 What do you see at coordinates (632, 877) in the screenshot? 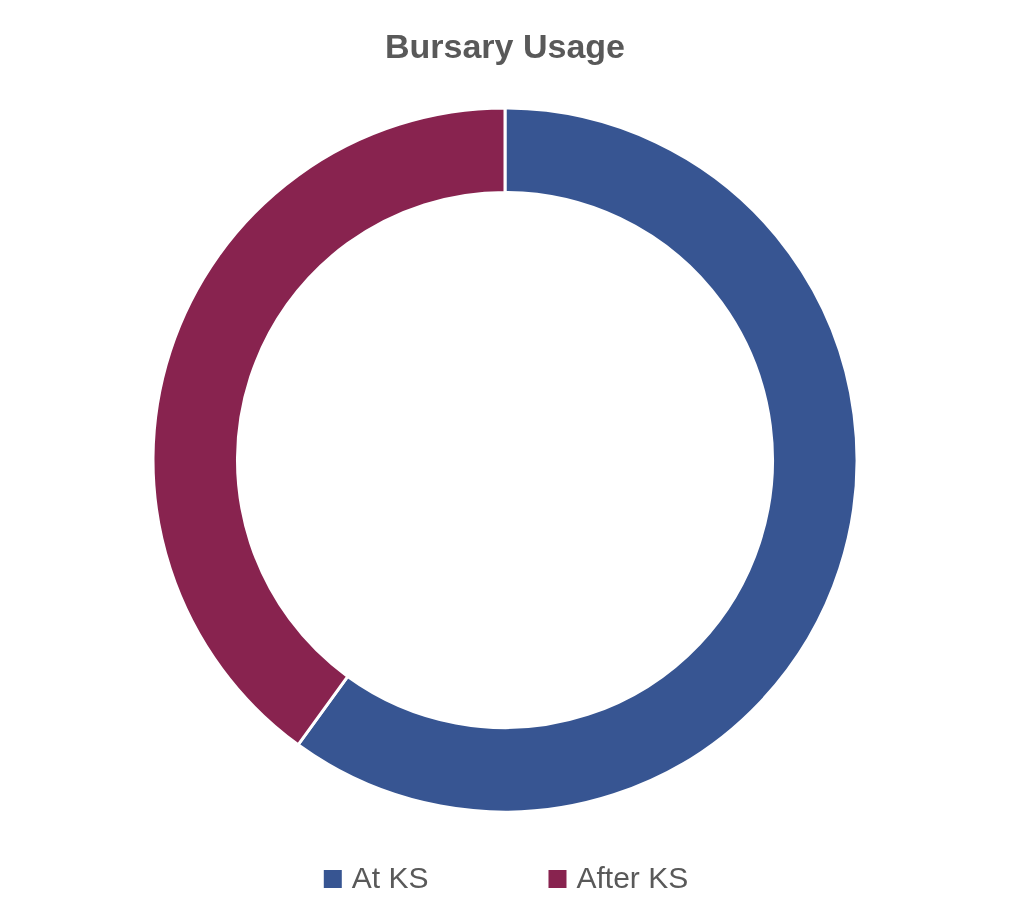
I see `legend-label: After KS` at bounding box center [632, 877].